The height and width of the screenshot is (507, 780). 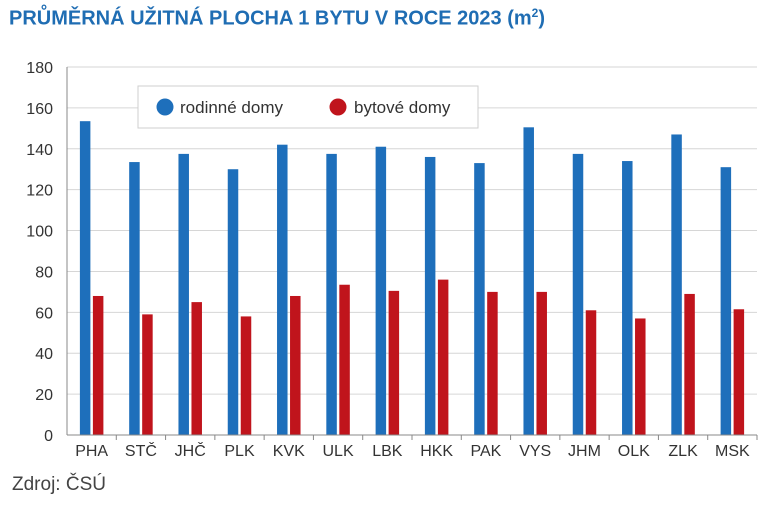 What do you see at coordinates (39, 232) in the screenshot?
I see `y-tick-label: 100` at bounding box center [39, 232].